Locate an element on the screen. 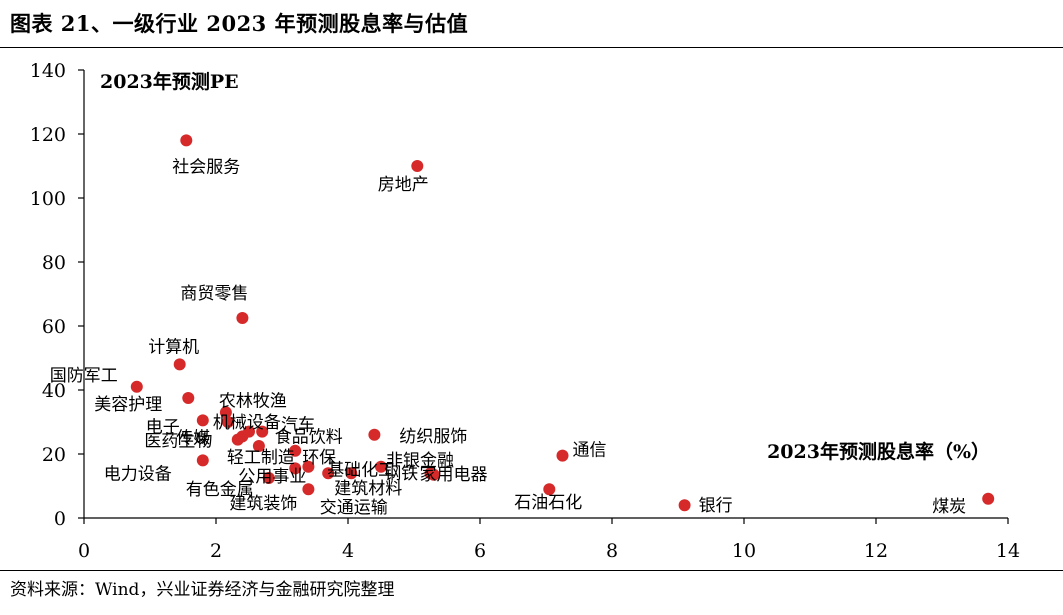  data-label: 传媒 is located at coordinates (193, 439).